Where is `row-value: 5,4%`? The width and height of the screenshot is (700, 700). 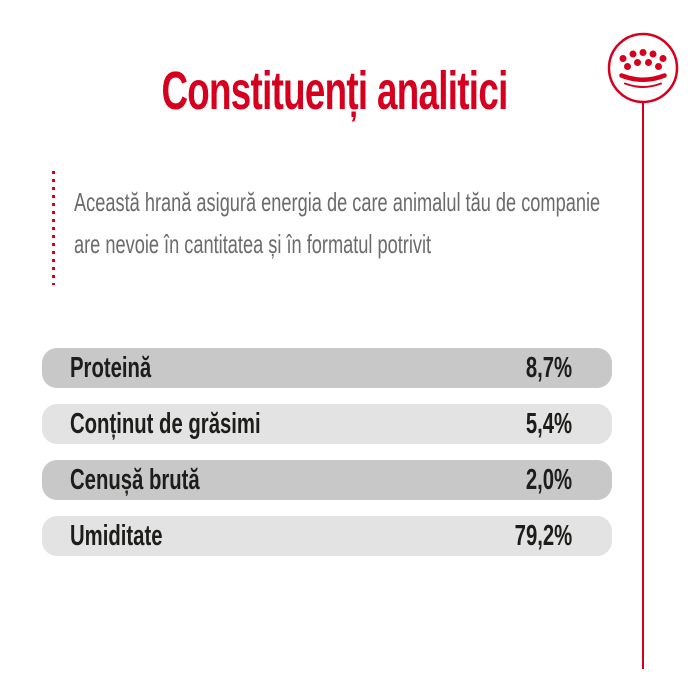
row-value: 5,4% is located at coordinates (548, 423).